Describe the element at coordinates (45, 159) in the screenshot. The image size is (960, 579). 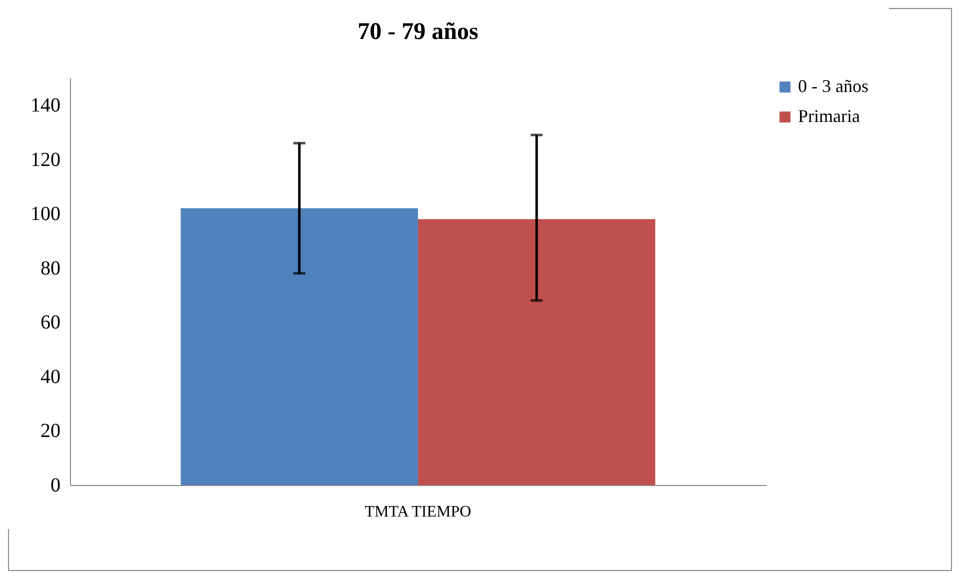
I see `y-tick-label: 120` at that location.